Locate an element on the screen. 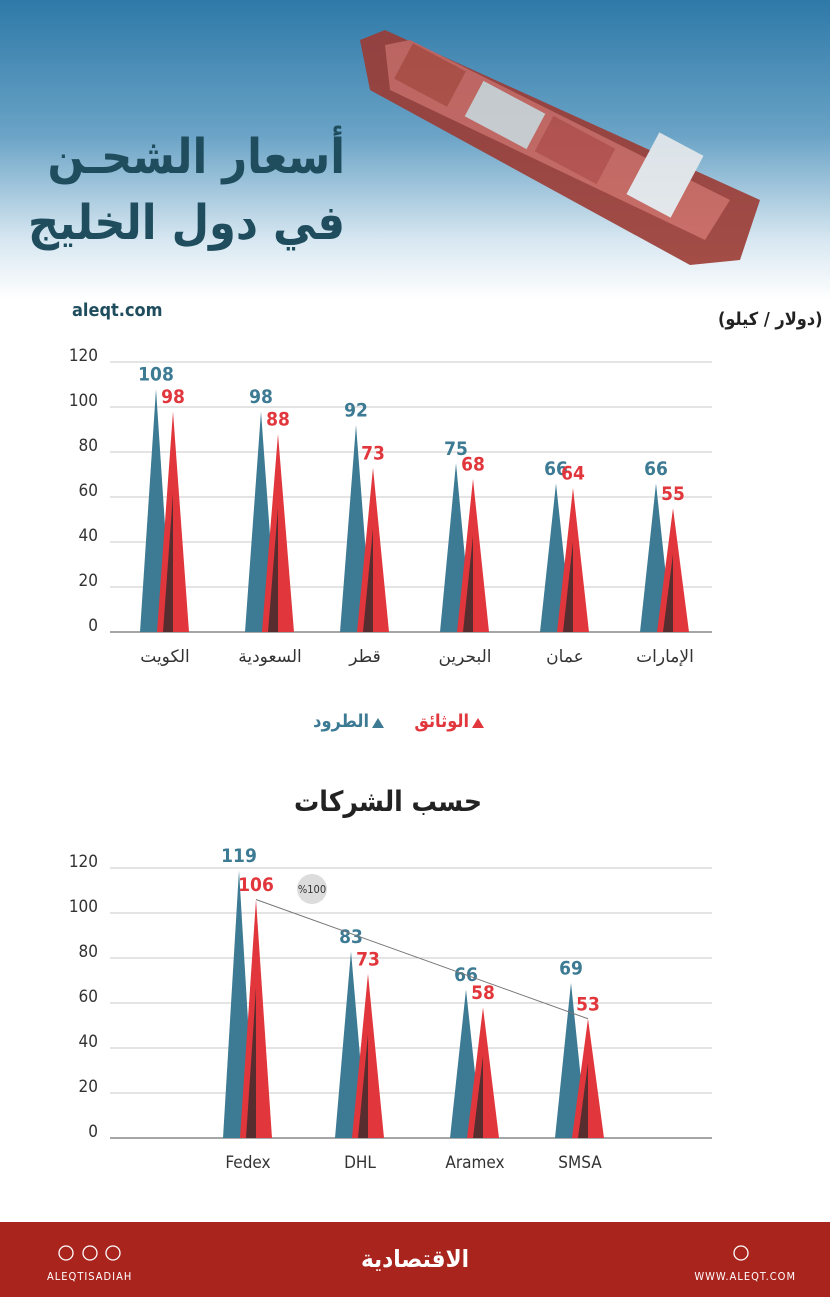 This screenshot has width=830, height=1297. legend-entry: الطرود is located at coordinates (341, 721).